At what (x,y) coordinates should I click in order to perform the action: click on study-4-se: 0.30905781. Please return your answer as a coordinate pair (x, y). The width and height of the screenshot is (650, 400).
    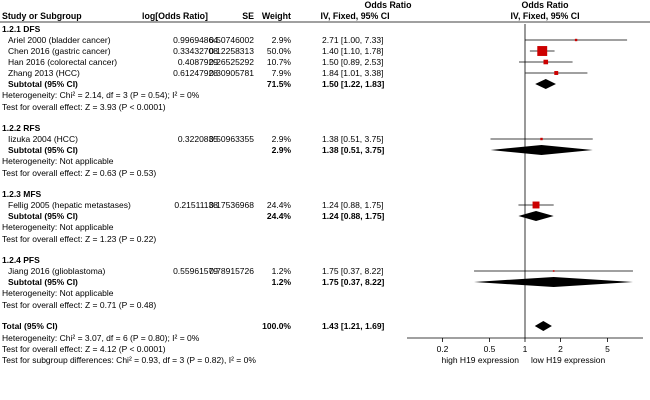
    Looking at the image, I should click on (231, 73).